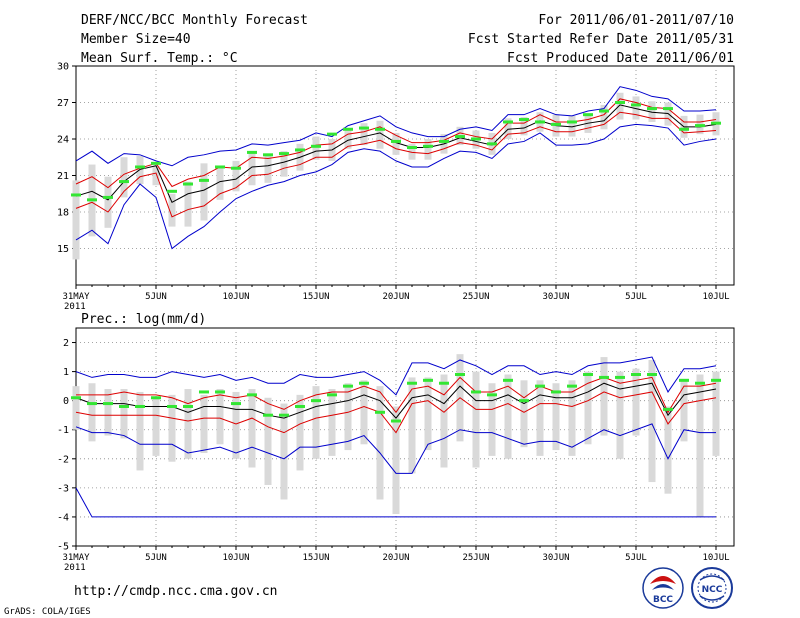 This screenshot has width=800, height=618. What do you see at coordinates (66, 343) in the screenshot?
I see `precip-ytick-label: 2` at bounding box center [66, 343].